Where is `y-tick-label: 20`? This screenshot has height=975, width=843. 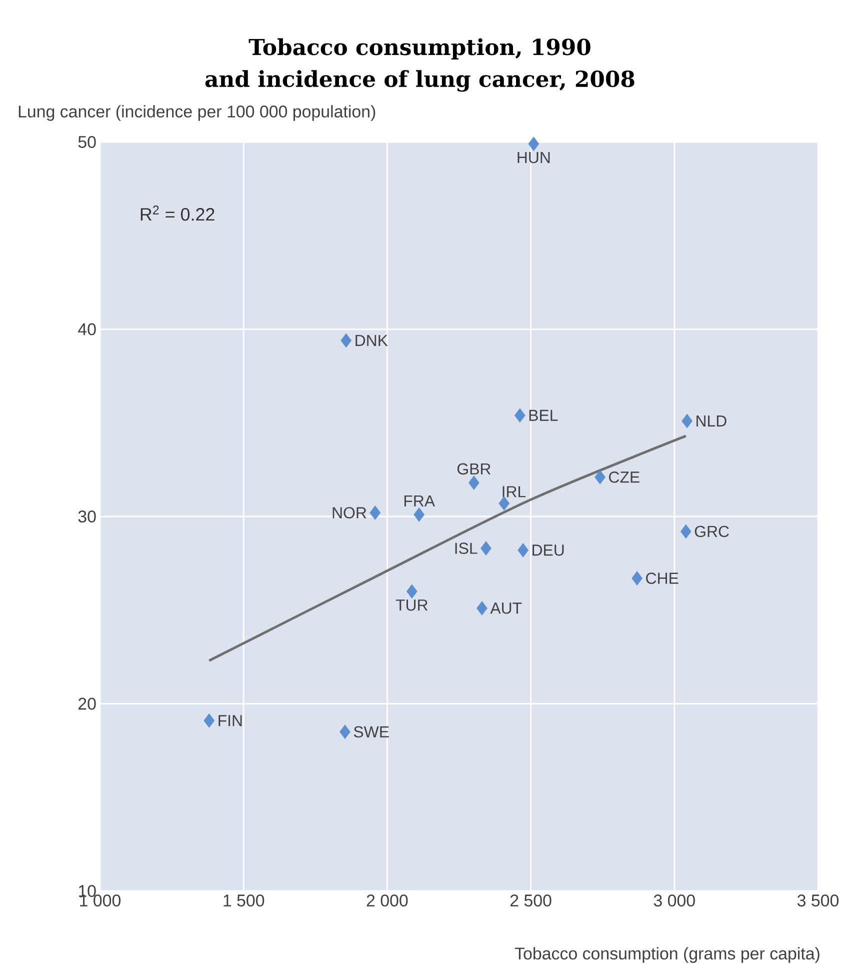 y-tick-label: 20 is located at coordinates (87, 704).